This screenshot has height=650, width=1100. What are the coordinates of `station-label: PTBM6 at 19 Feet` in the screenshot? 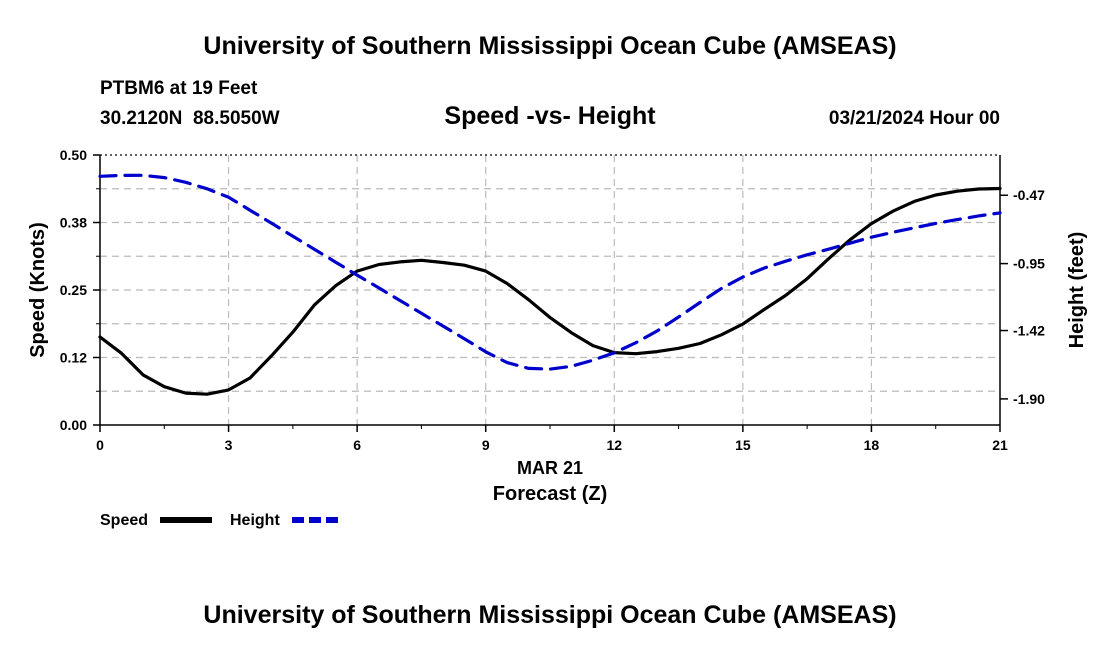 It's located at (179, 88).